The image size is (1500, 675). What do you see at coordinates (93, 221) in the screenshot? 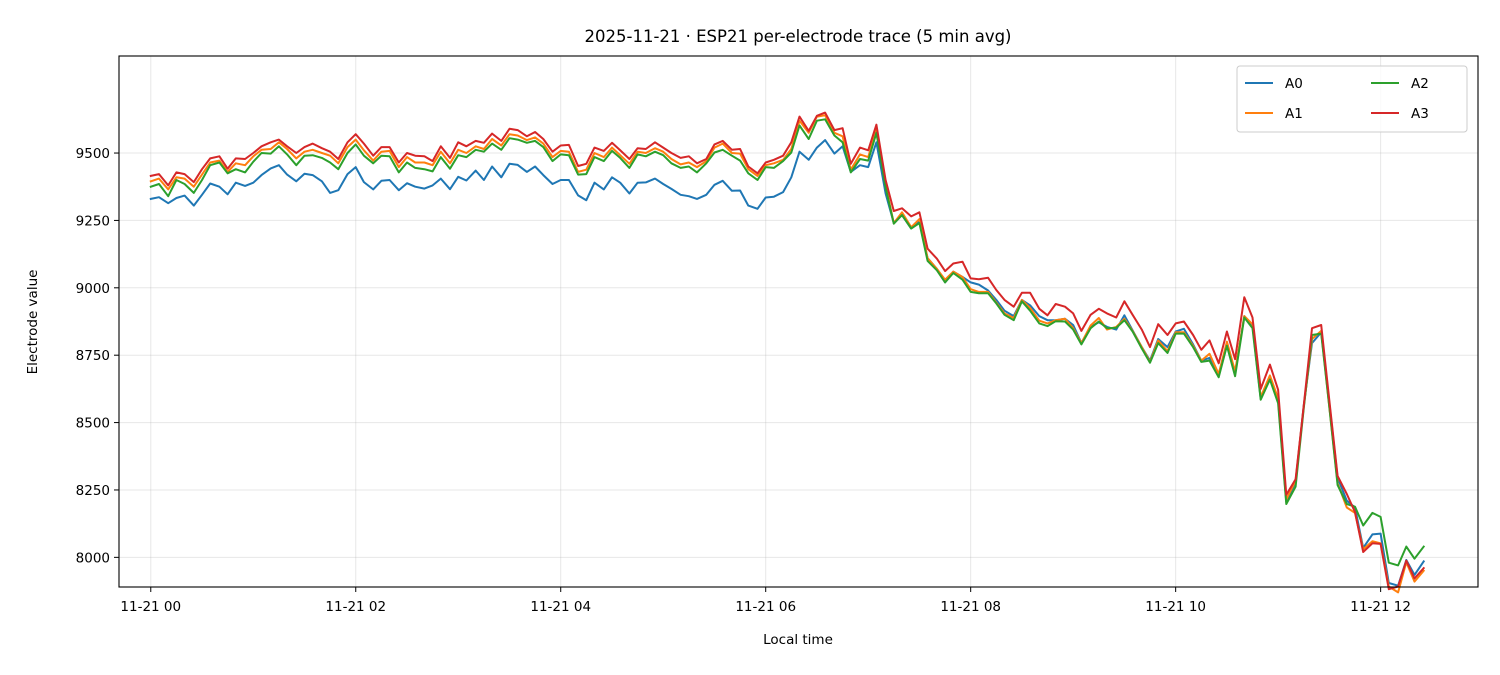
I see `y-tick-label: 9250` at bounding box center [93, 221].